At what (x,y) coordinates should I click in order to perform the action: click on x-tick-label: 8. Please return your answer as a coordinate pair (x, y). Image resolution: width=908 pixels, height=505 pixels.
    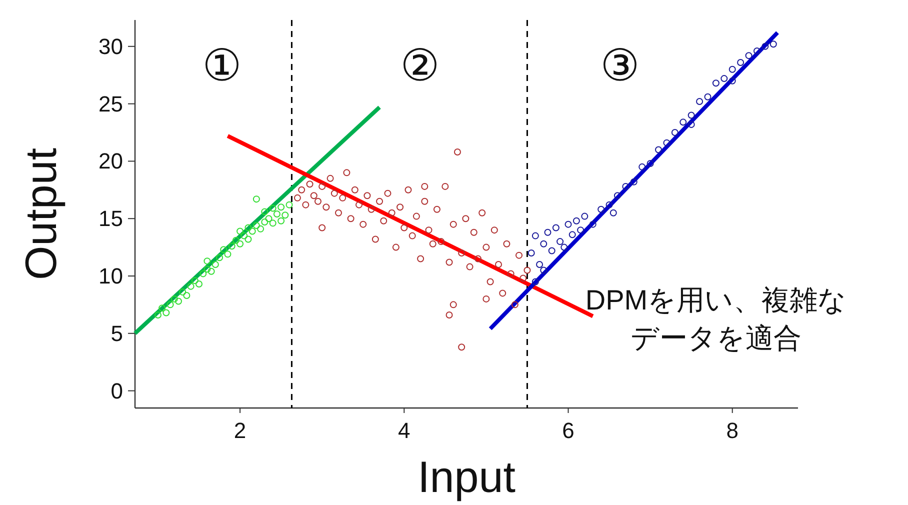
    Looking at the image, I should click on (732, 430).